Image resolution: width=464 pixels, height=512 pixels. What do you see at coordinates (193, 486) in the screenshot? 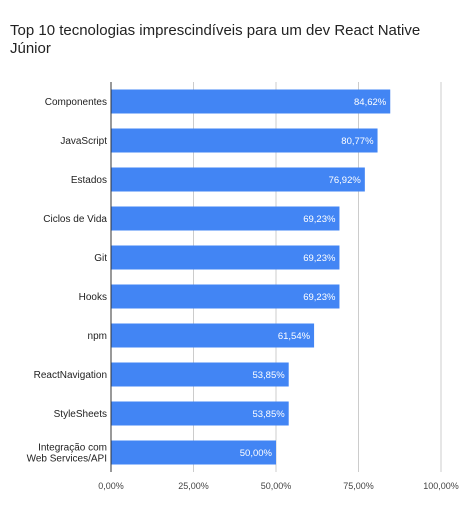
I see `x-tick-label: 25,00%` at bounding box center [193, 486].